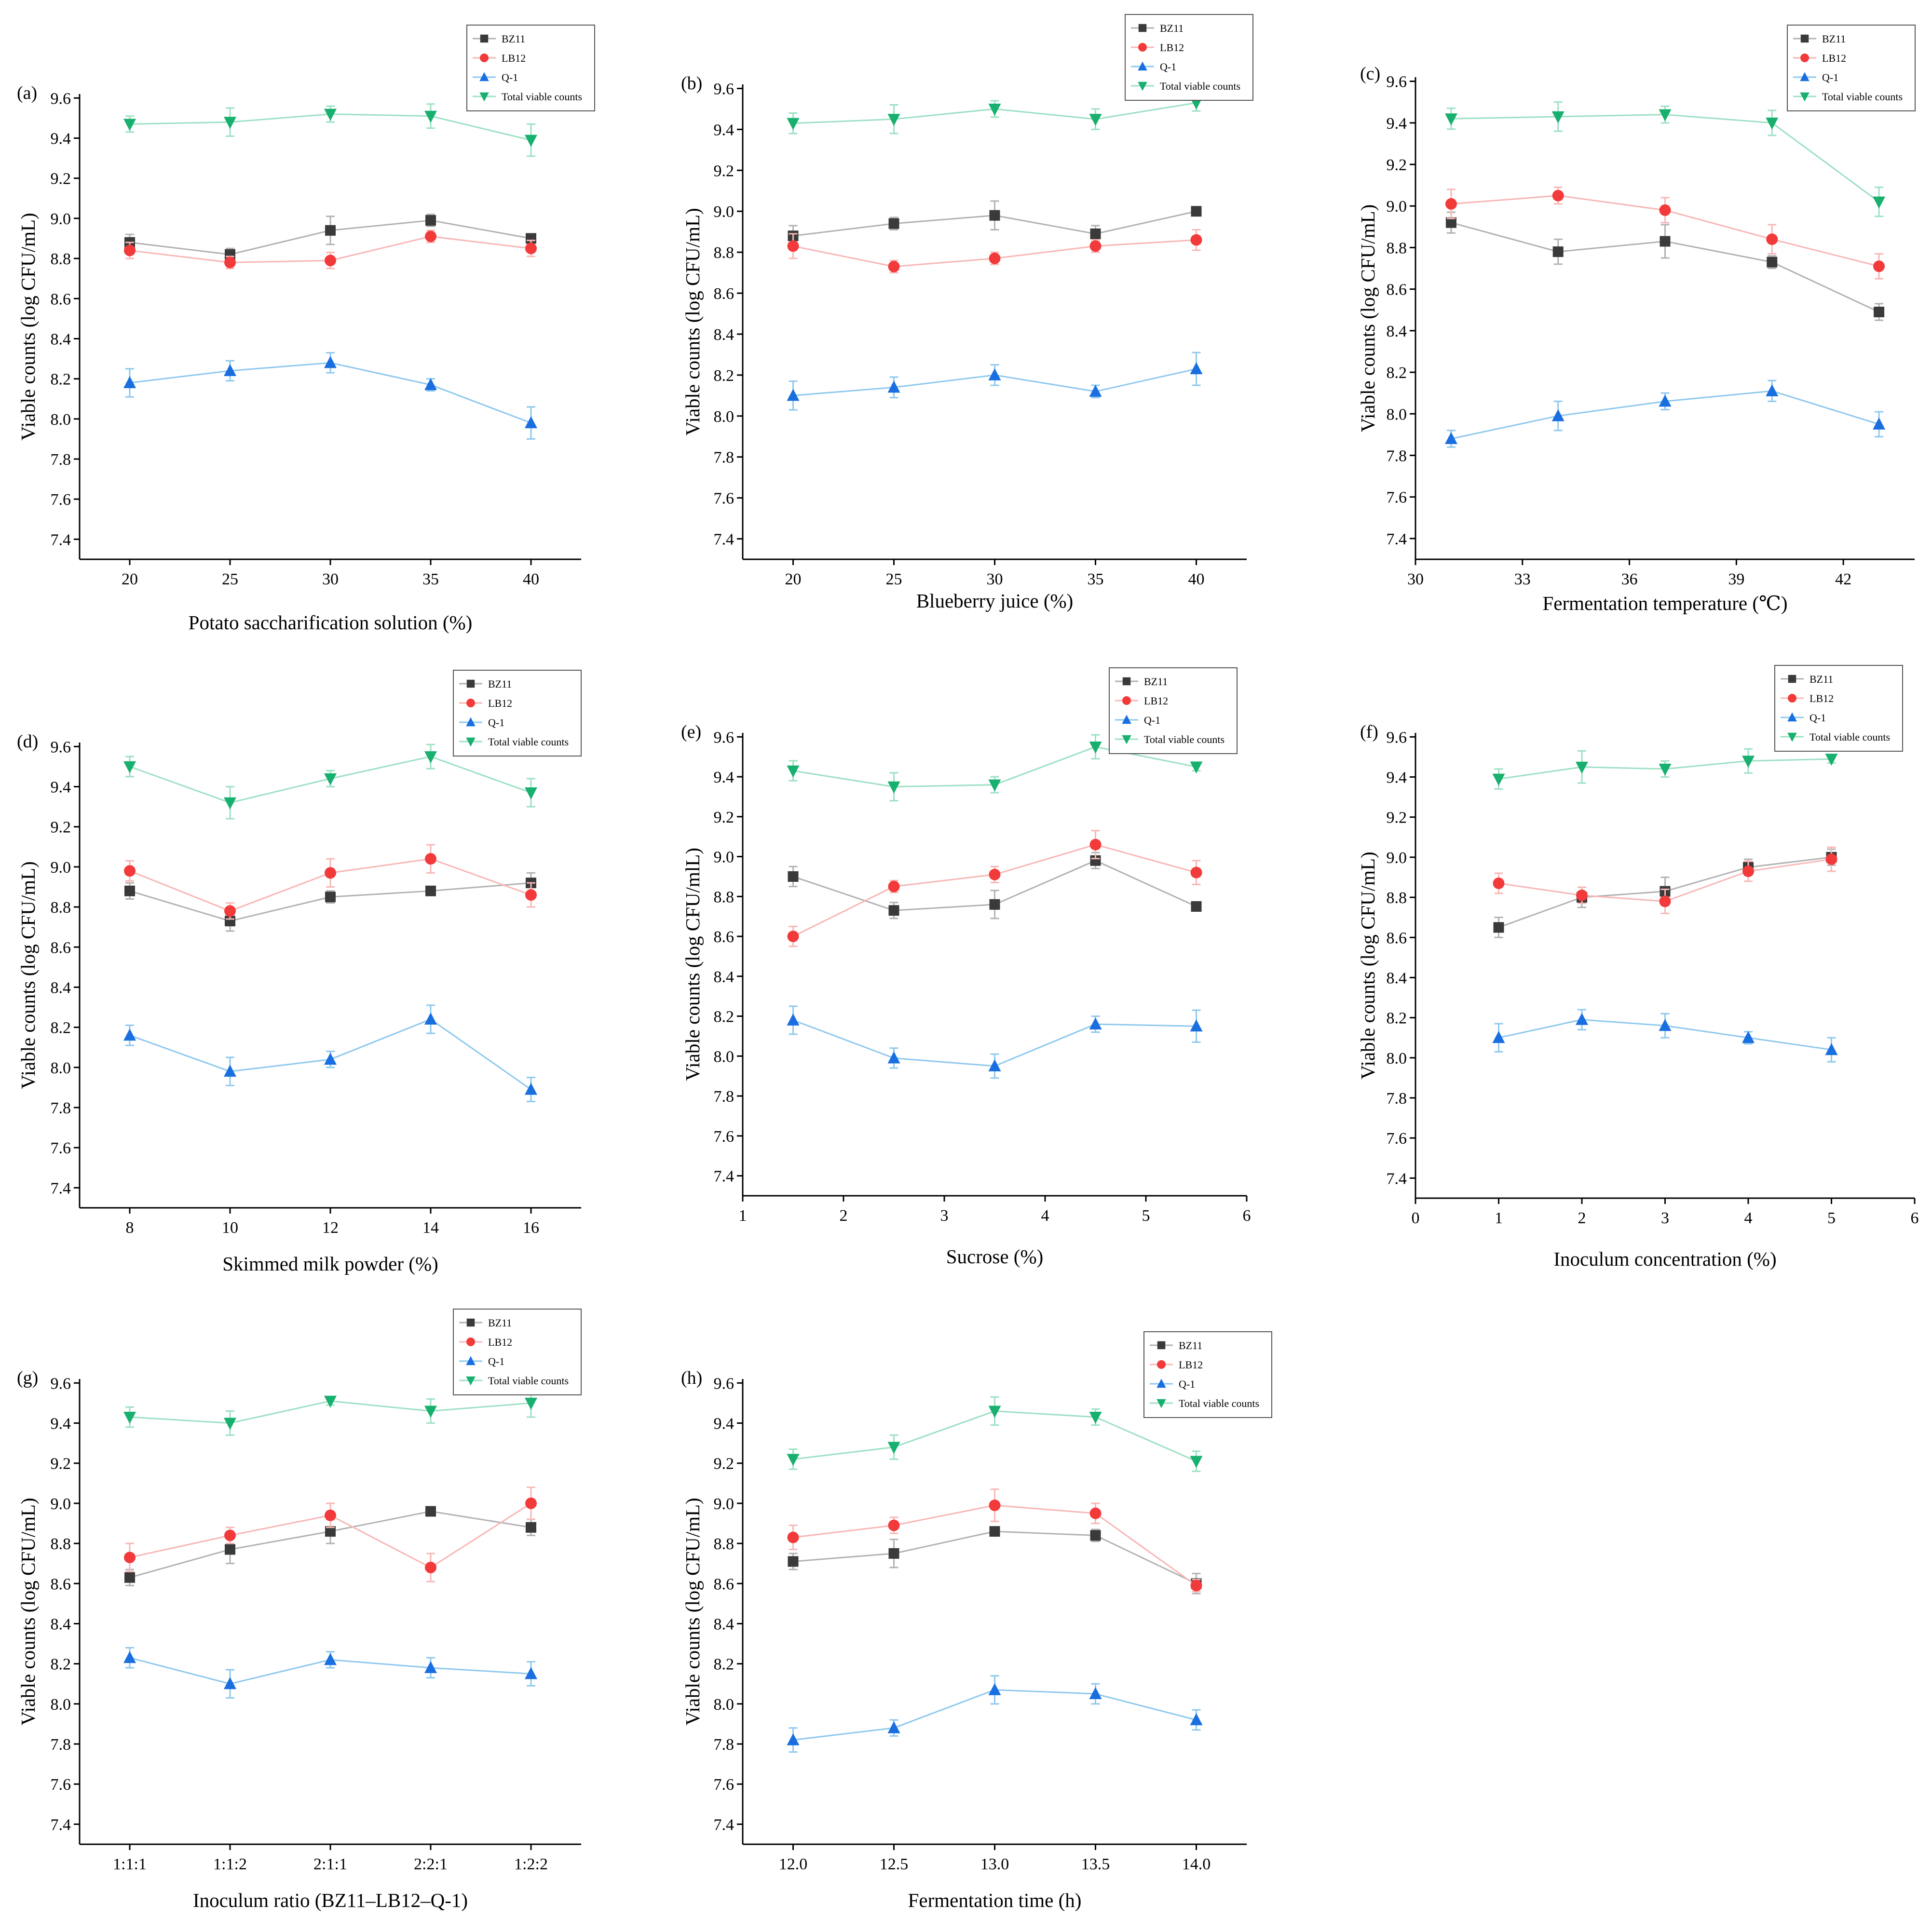  Describe the element at coordinates (1748, 1218) in the screenshot. I see `x-tick-label: 4` at that location.